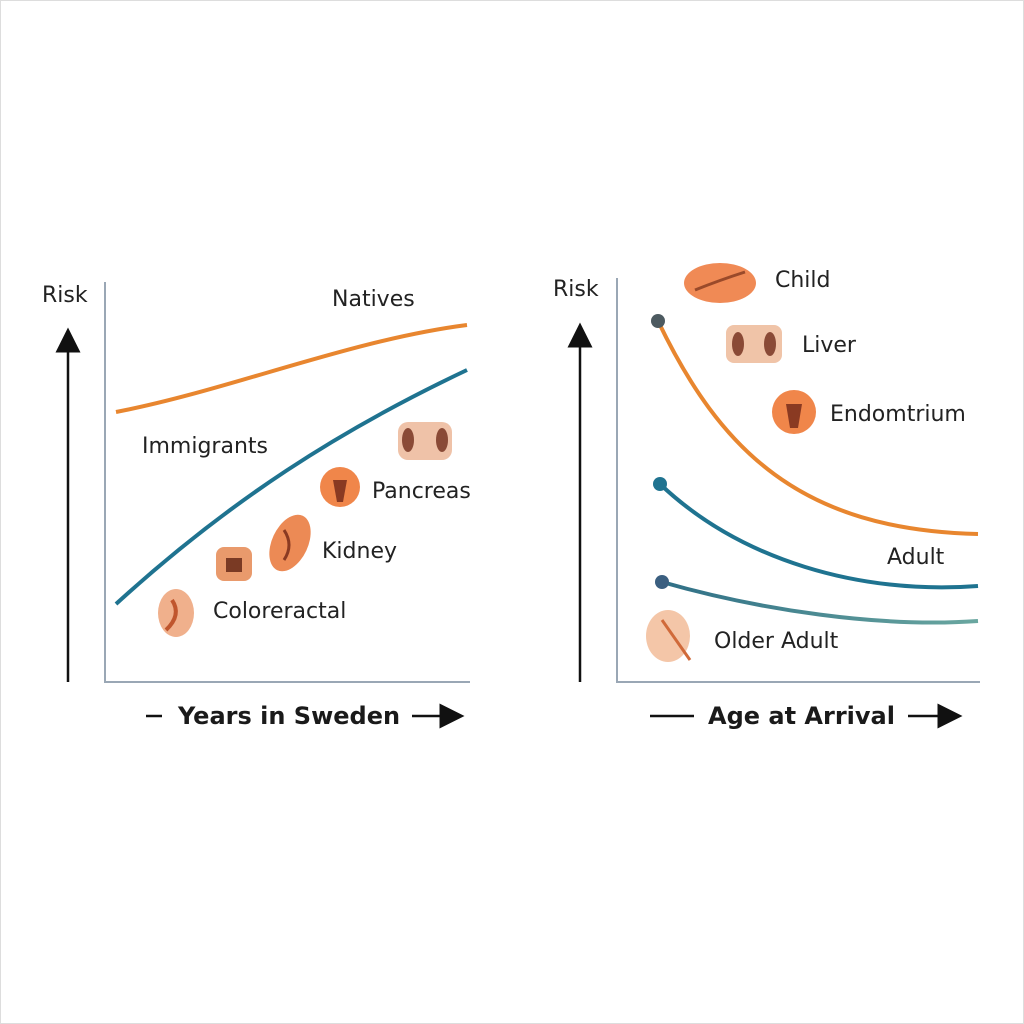  Describe the element at coordinates (291, 368) in the screenshot. I see `natives-curve` at that location.